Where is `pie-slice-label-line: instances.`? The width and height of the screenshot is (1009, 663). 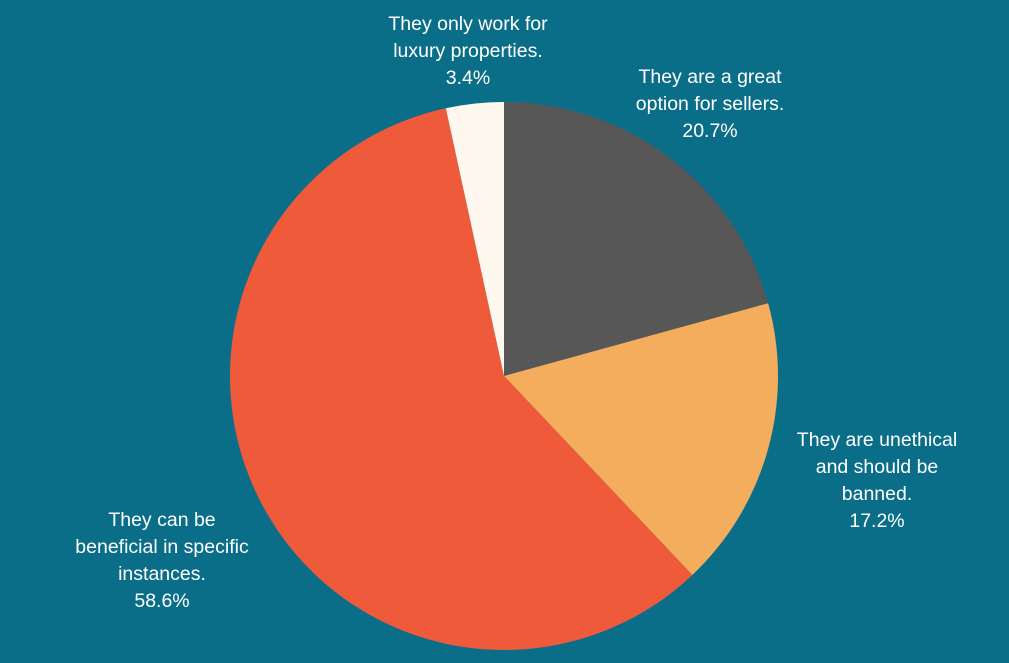 pie-slice-label-line: instances. is located at coordinates (162, 574).